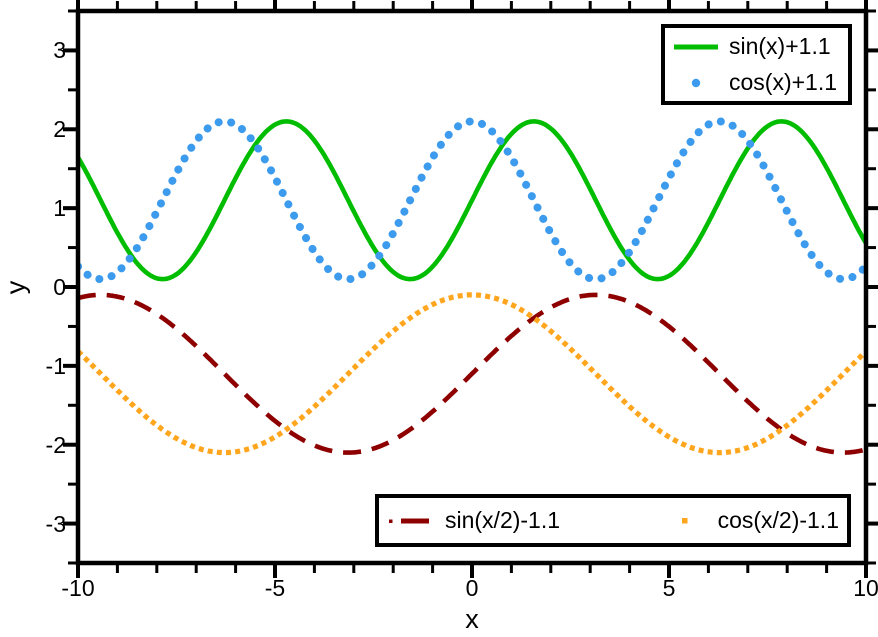 This screenshot has width=878, height=637. Describe the element at coordinates (780, 46) in the screenshot. I see `legend-label: sin(x)+1.1` at that location.